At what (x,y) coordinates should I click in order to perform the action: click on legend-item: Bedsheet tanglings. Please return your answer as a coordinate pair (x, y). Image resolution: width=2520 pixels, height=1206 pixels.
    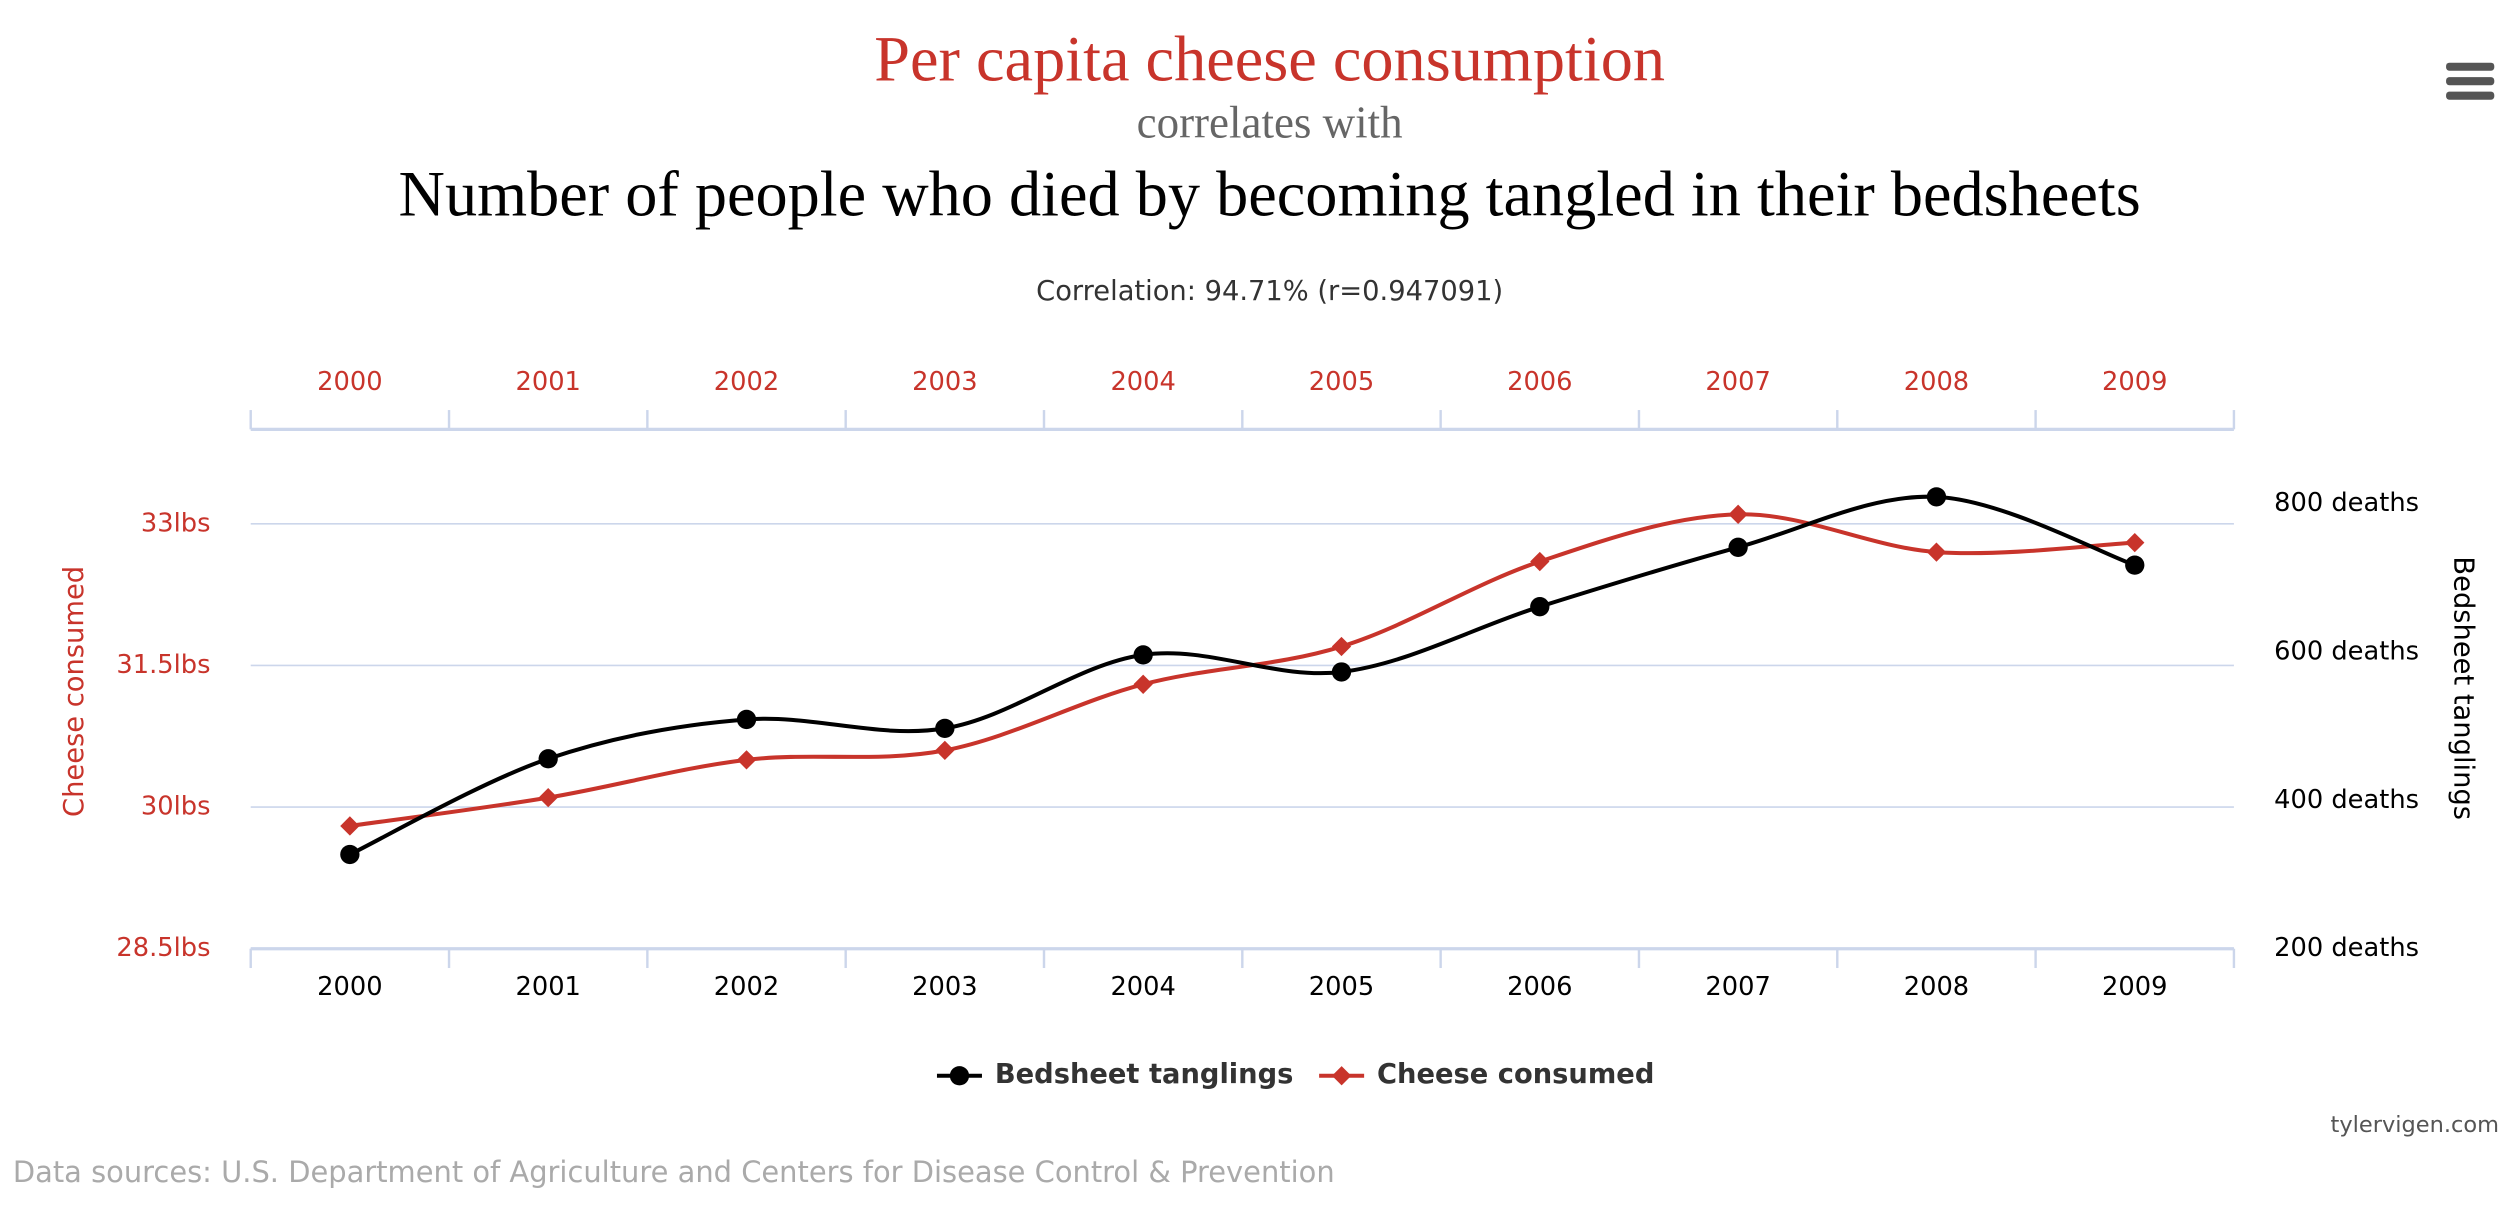
    Looking at the image, I should click on (1115, 1074).